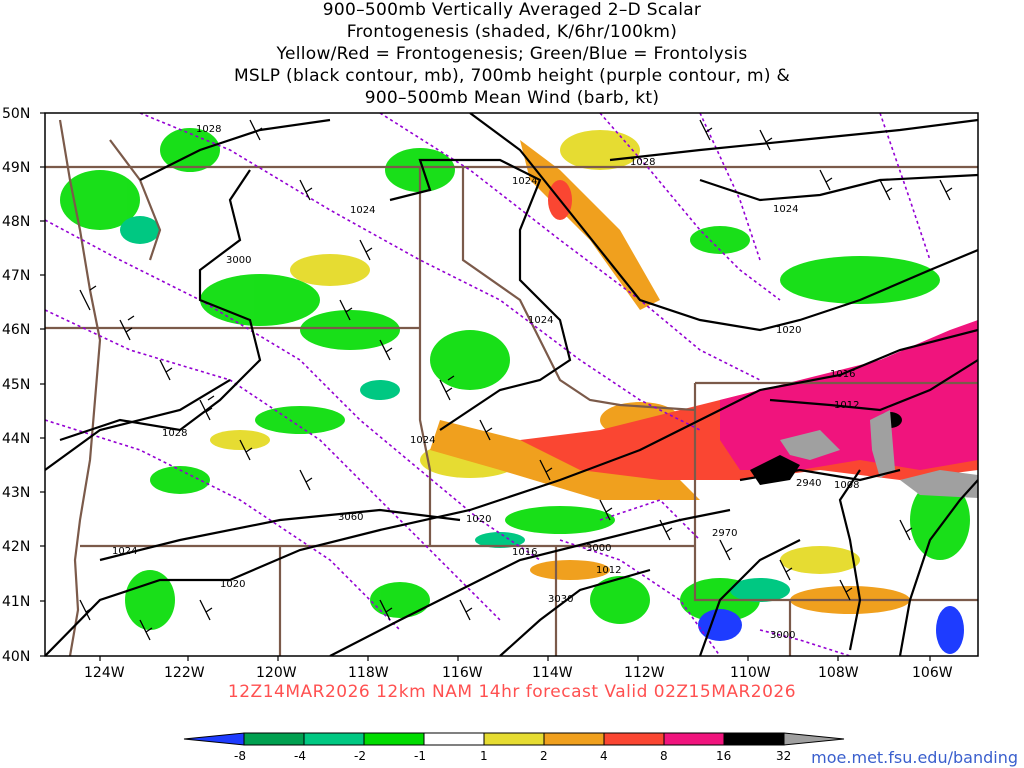 This screenshot has width=1024, height=768. What do you see at coordinates (604, 756) in the screenshot?
I see `colorbar-tick: 4` at bounding box center [604, 756].